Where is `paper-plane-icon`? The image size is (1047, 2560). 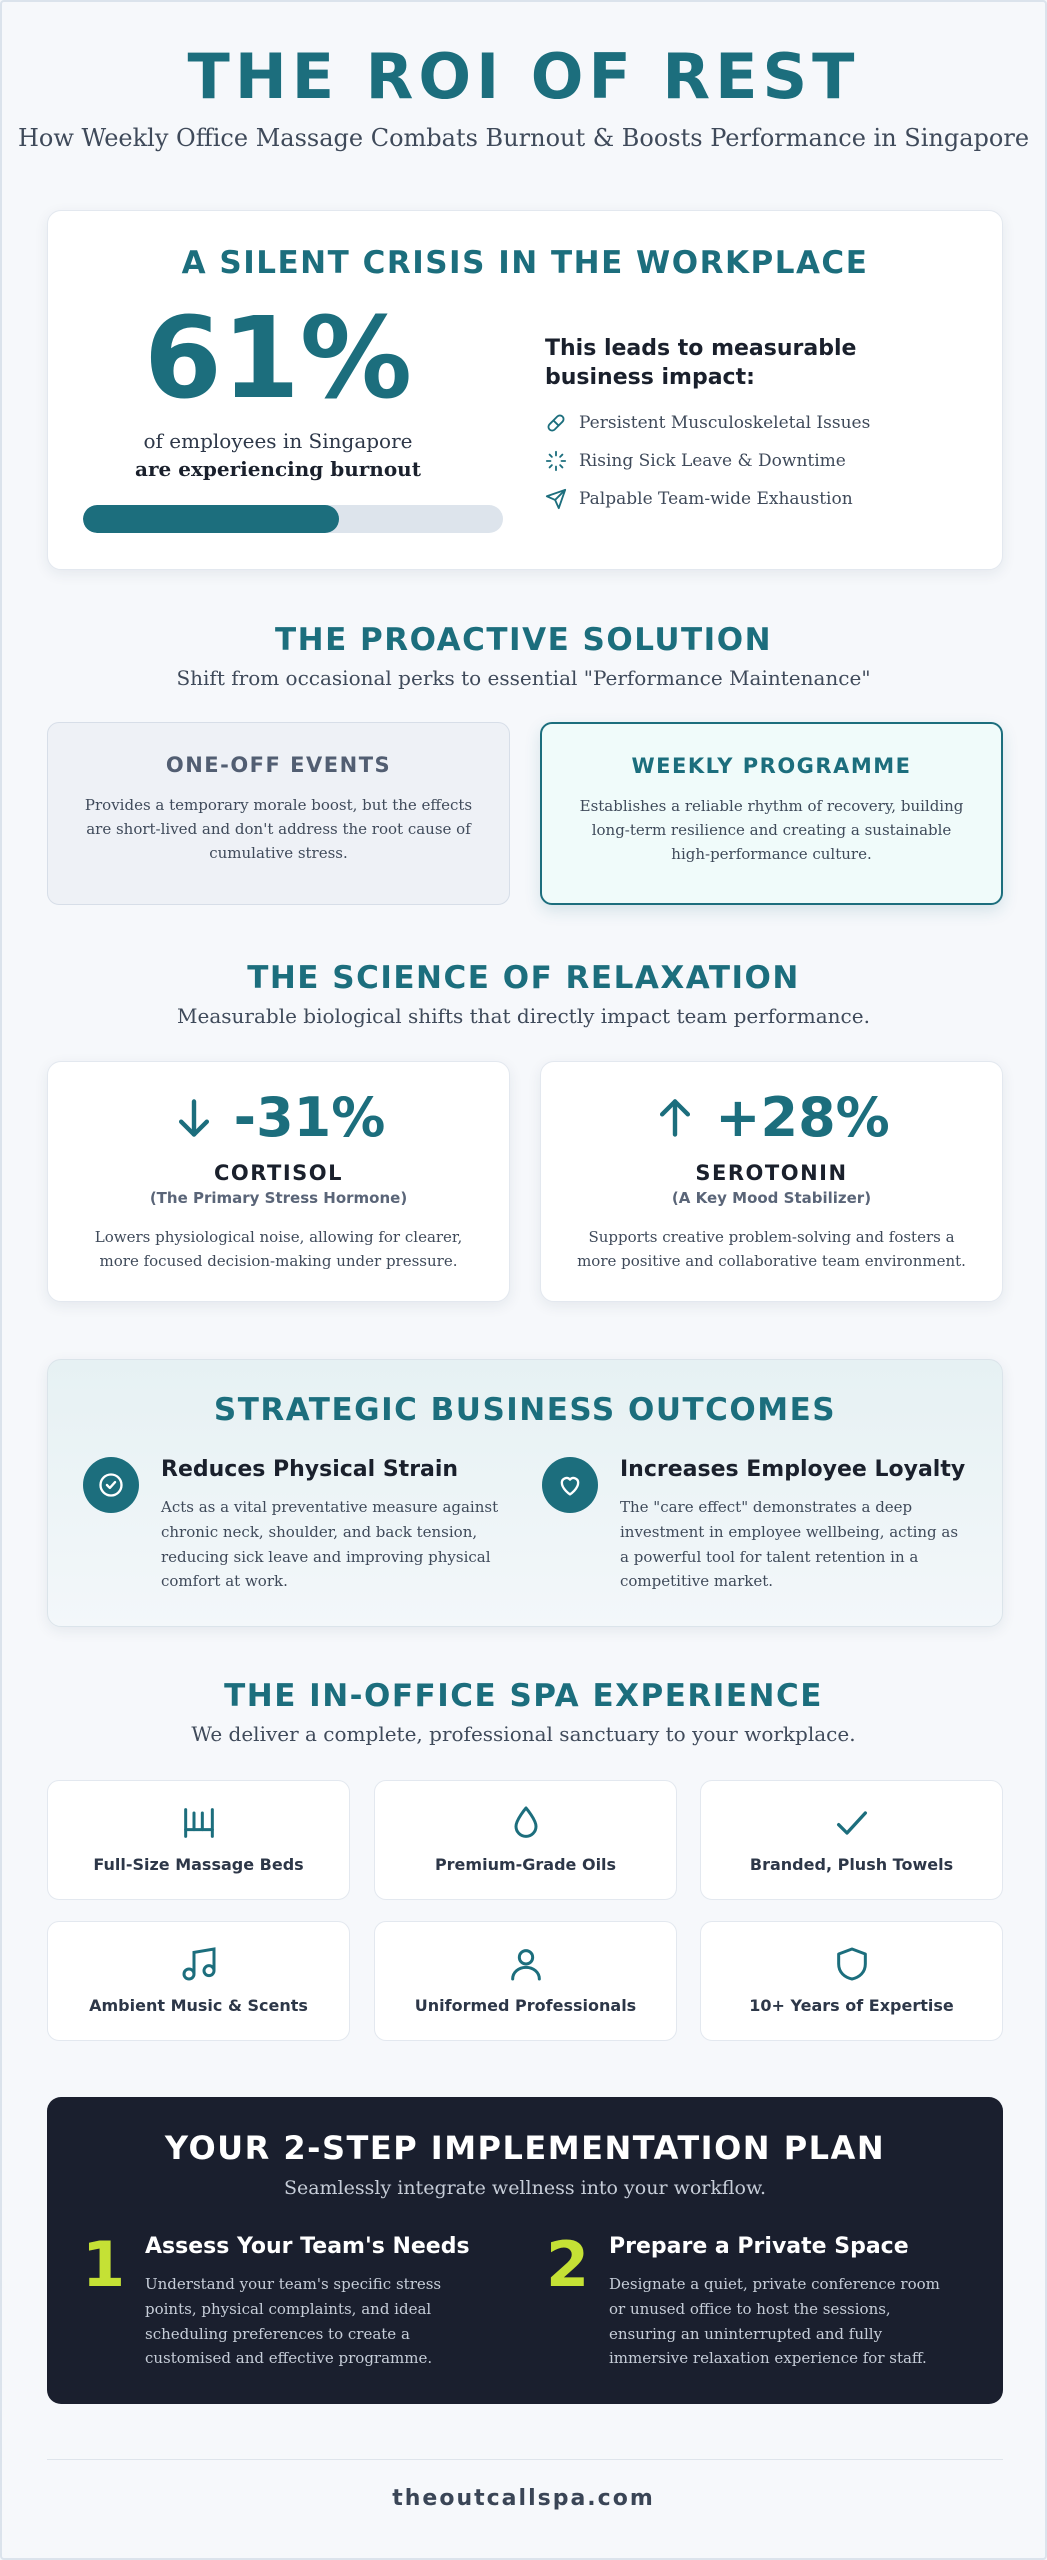 paper-plane-icon is located at coordinates (556, 499).